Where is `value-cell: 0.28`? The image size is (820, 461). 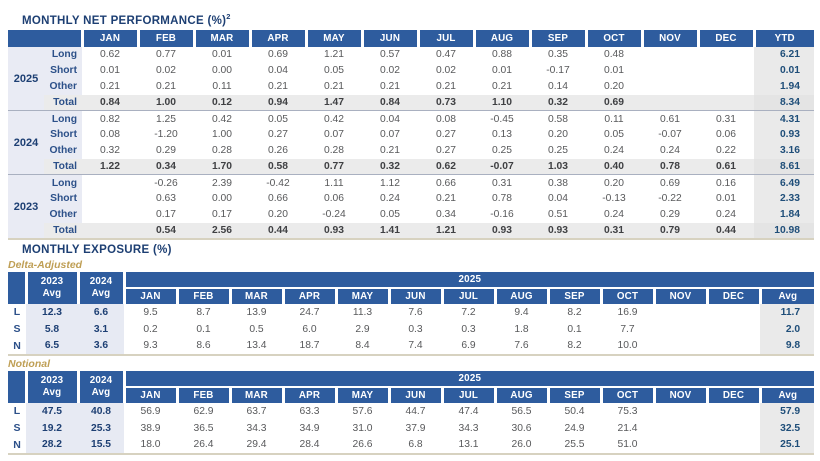 value-cell: 0.28 is located at coordinates (334, 151).